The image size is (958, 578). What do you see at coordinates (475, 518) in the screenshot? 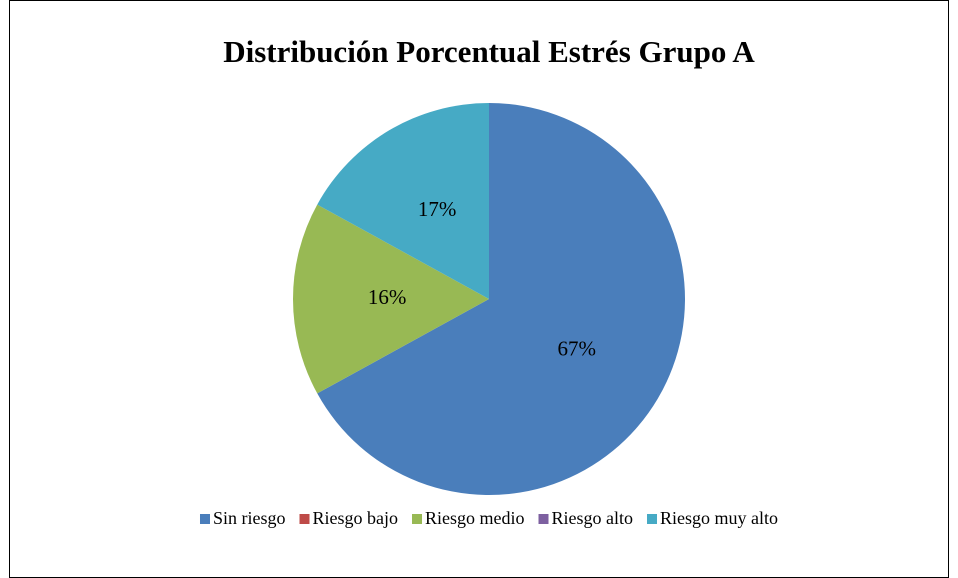
I see `legend-label: Riesgo medio` at bounding box center [475, 518].